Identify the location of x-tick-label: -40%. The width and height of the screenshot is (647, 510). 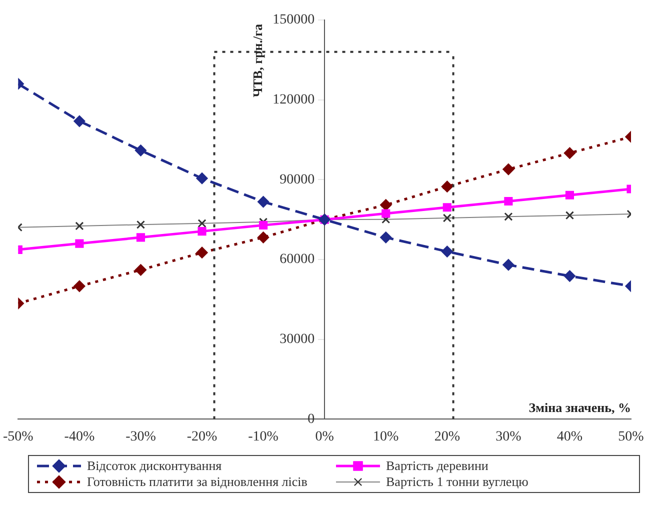
(79, 436).